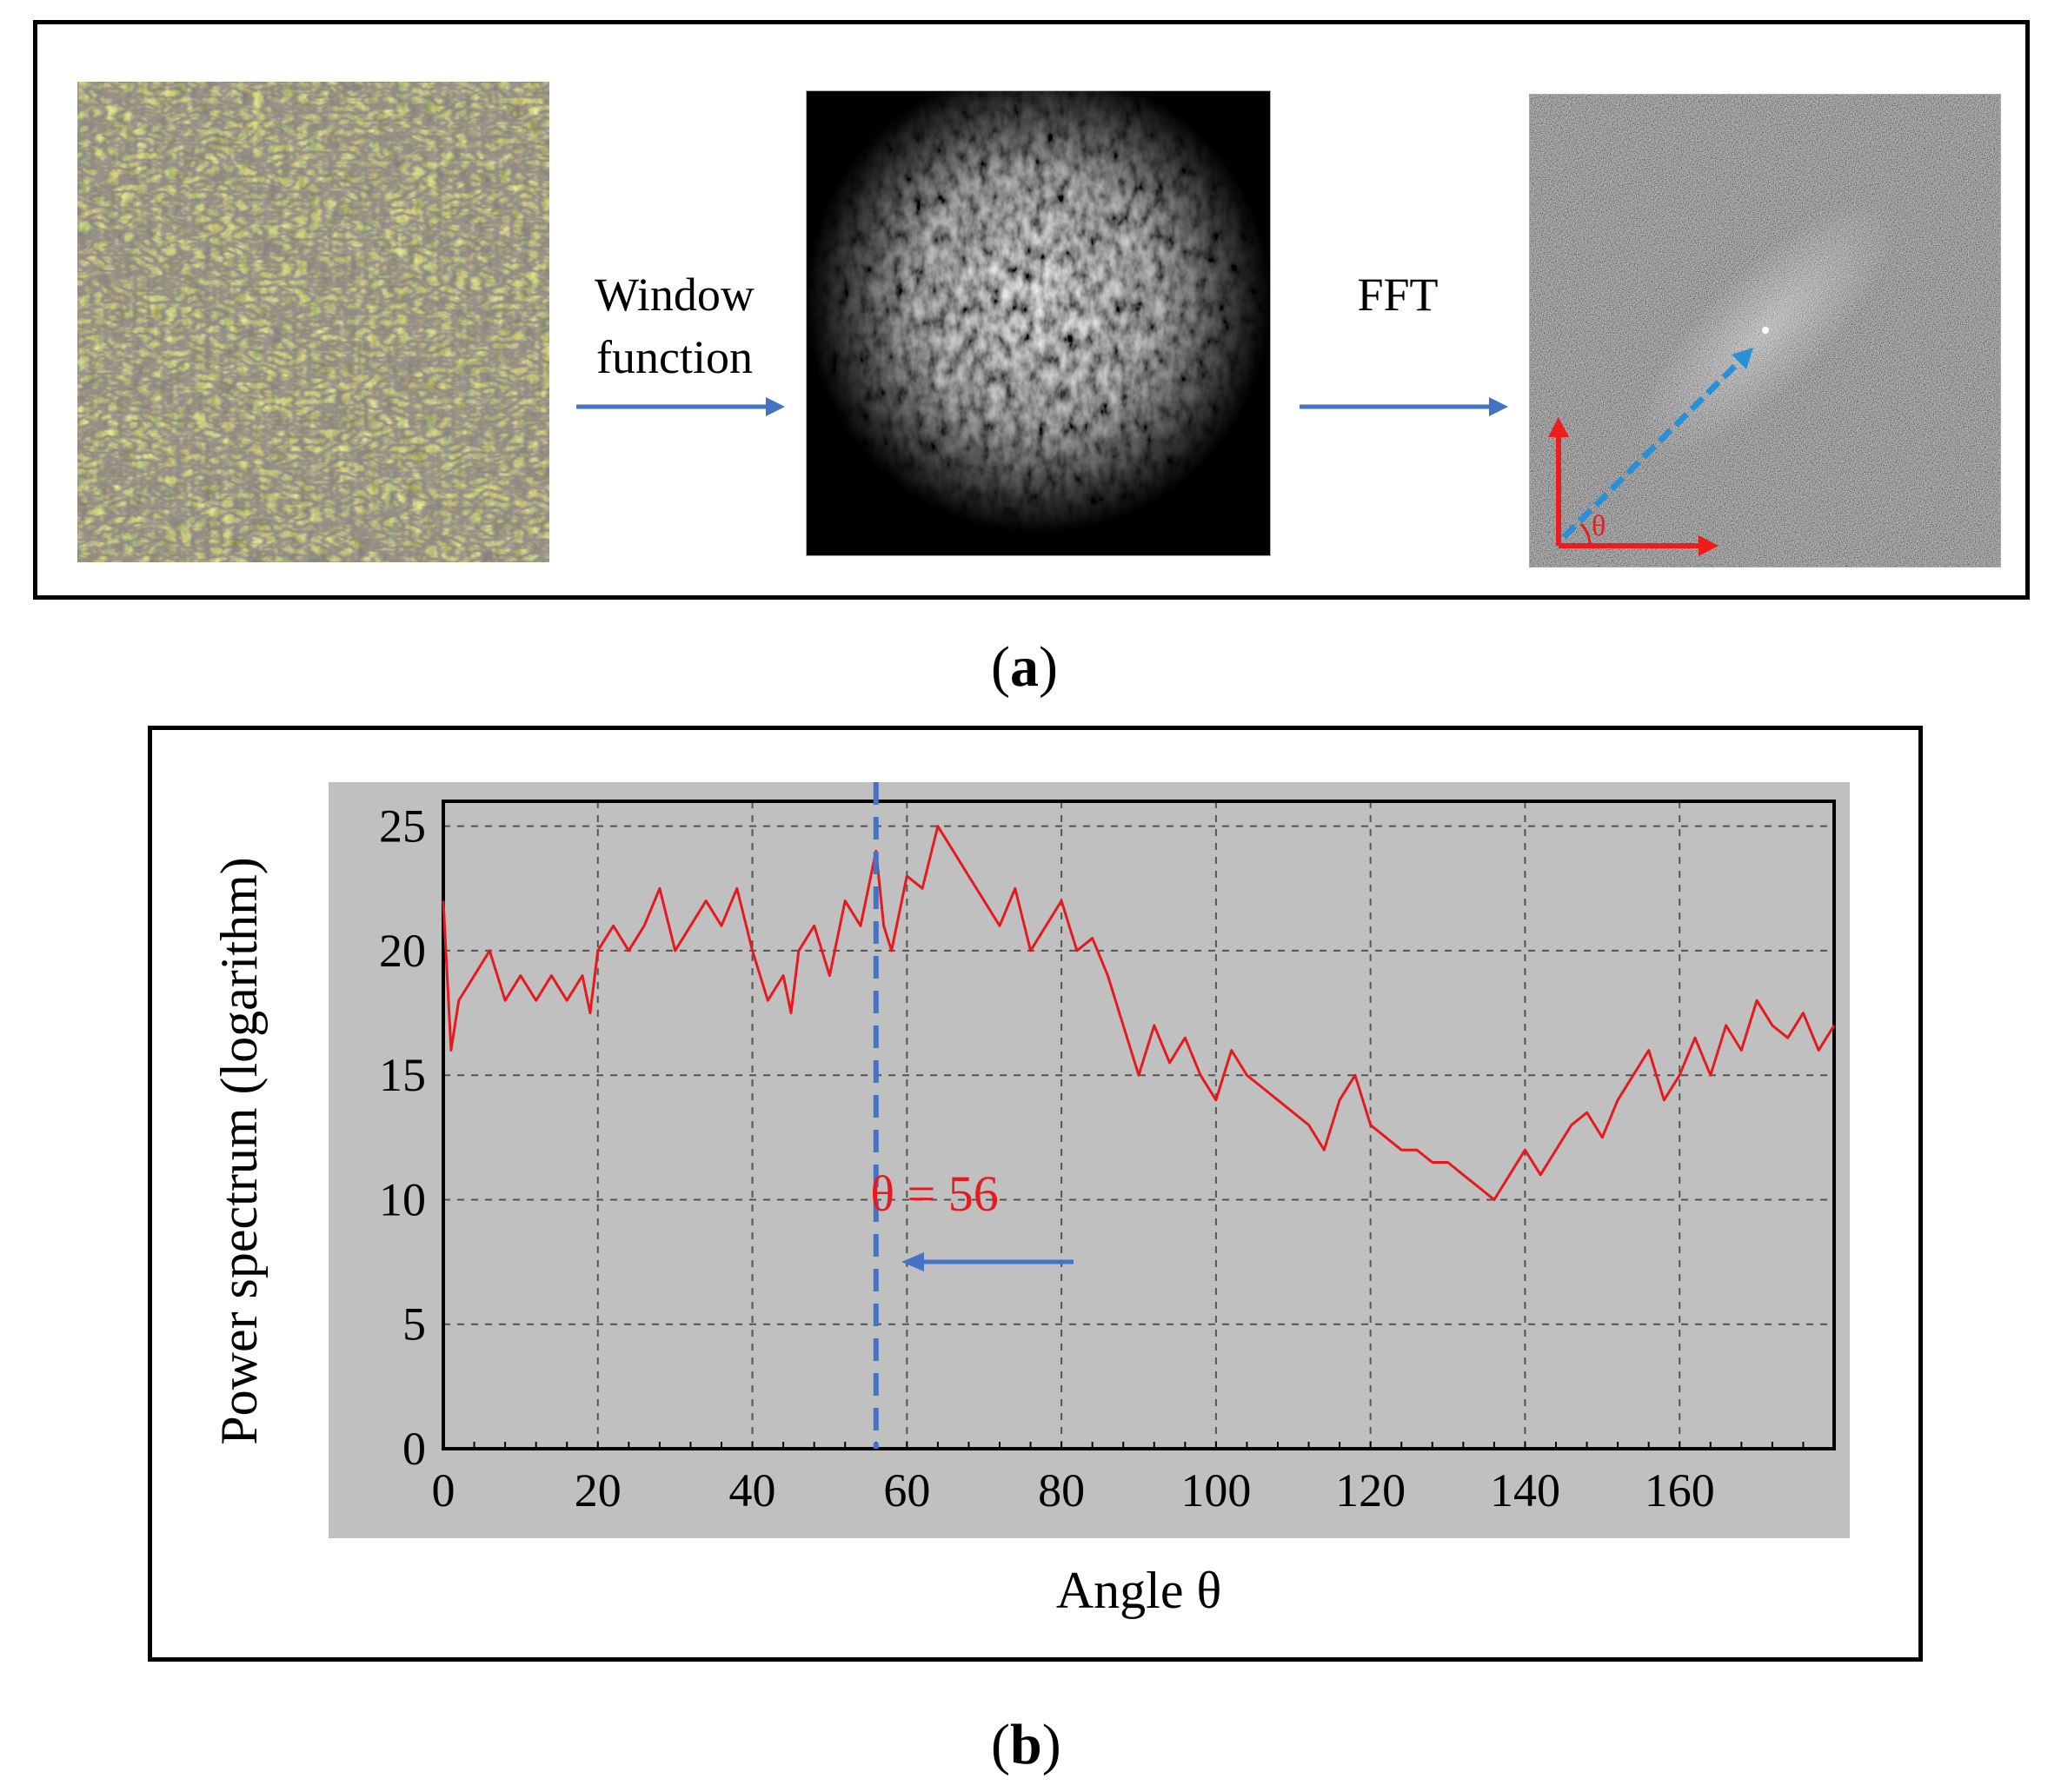  Describe the element at coordinates (1525, 1490) in the screenshot. I see `x-tick-label: 140` at that location.